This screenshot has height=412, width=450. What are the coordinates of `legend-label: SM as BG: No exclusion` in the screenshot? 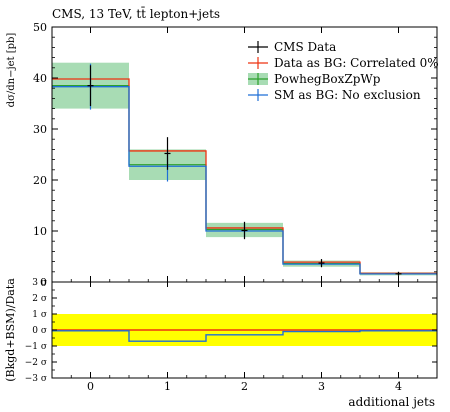 It's located at (347, 95).